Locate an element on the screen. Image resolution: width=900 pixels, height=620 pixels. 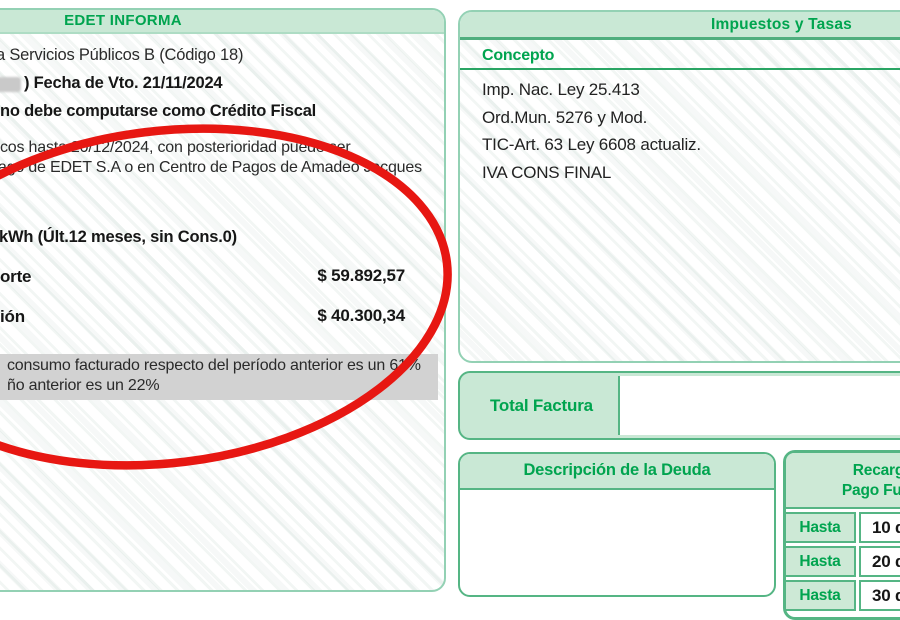
consumption-comparison-line-2: ño anterior es un 22% is located at coordinates (83, 385).